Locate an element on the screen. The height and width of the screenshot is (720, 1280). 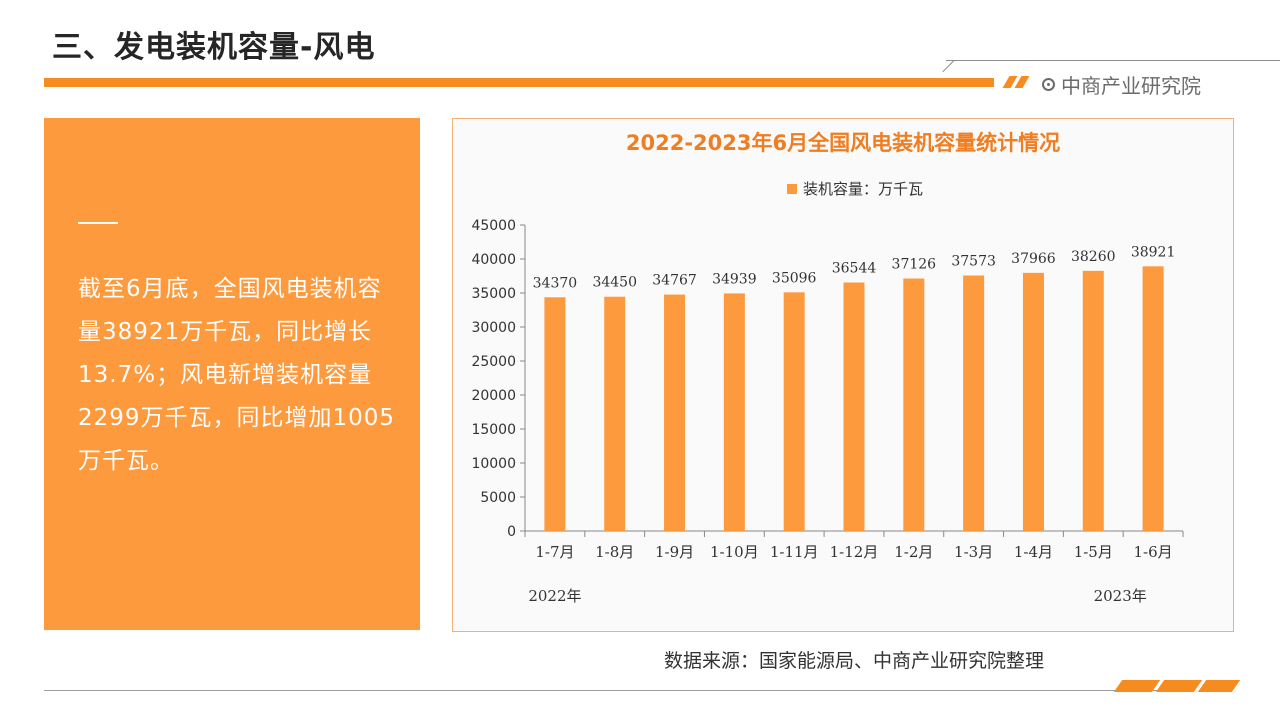
y-tick-label: 5000 is located at coordinates (498, 498).